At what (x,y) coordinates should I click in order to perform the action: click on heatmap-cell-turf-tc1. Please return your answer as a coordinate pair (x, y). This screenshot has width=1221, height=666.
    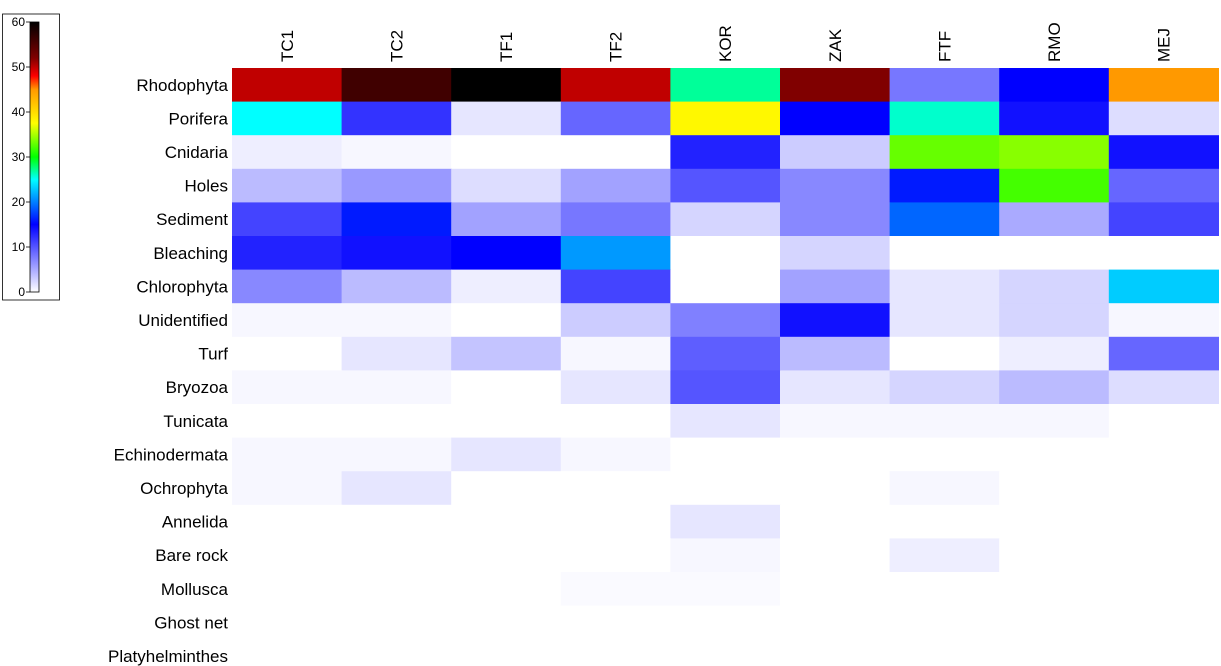
    Looking at the image, I should click on (287, 354).